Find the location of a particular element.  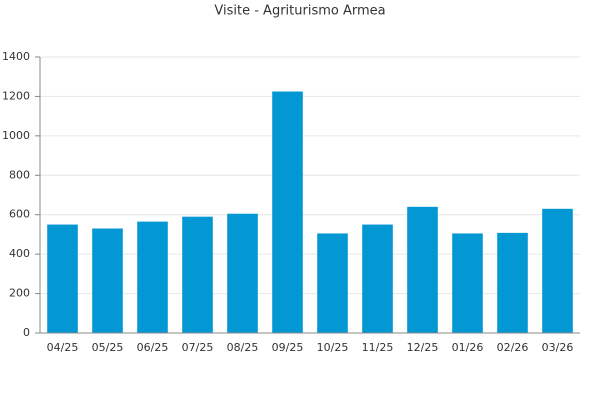

x-tick-label: 03/26 is located at coordinates (558, 347).